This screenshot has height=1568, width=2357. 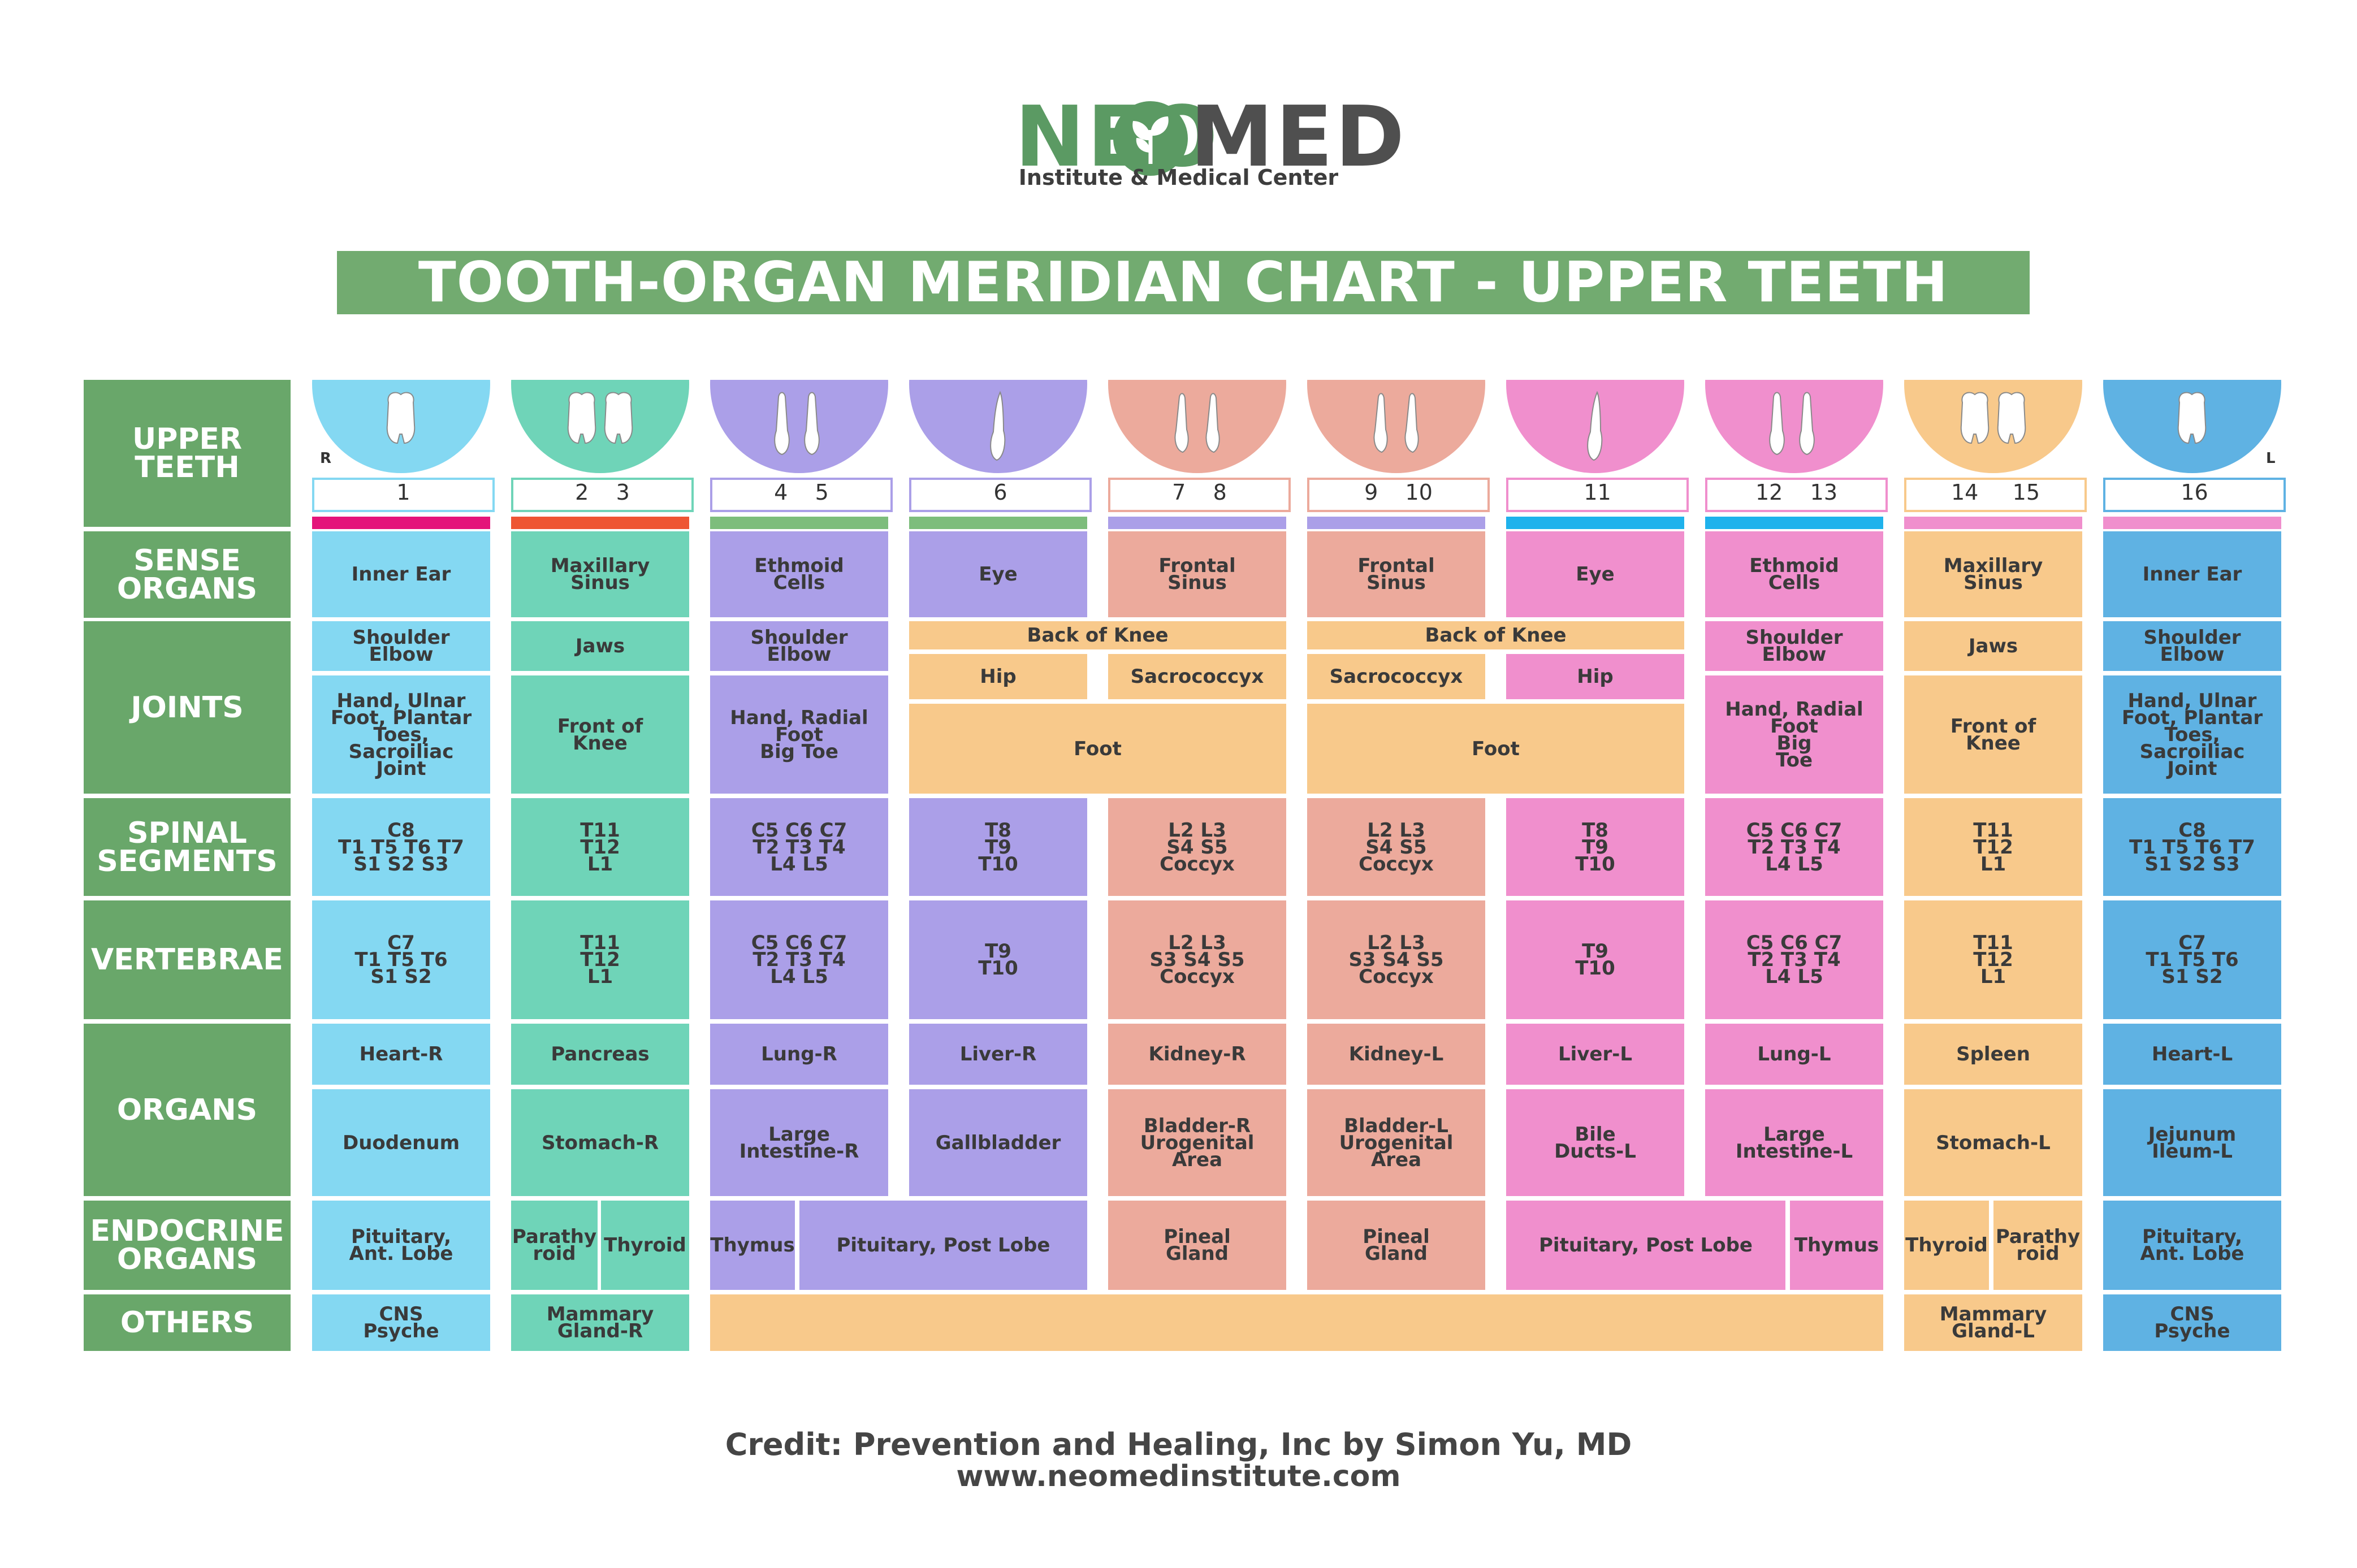 What do you see at coordinates (1946, 1245) in the screenshot?
I see `cell-endocrine-9a: Thyroid` at bounding box center [1946, 1245].